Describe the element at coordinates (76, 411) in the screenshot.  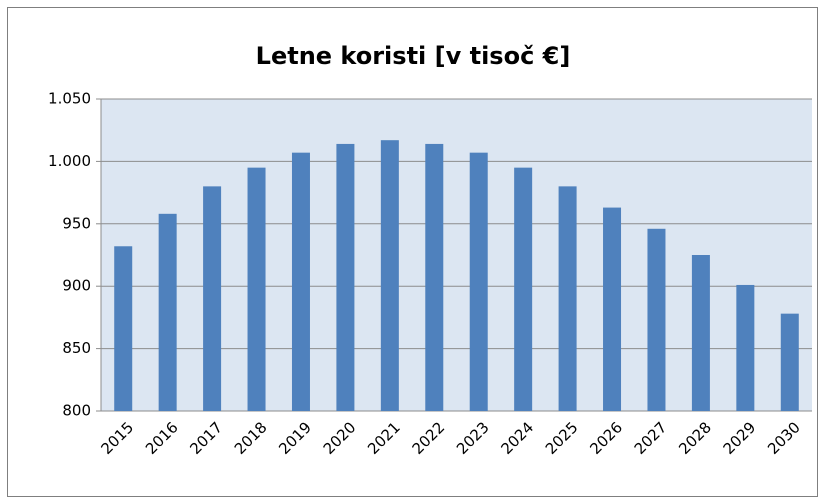
I see `y-tick-label: 800` at that location.